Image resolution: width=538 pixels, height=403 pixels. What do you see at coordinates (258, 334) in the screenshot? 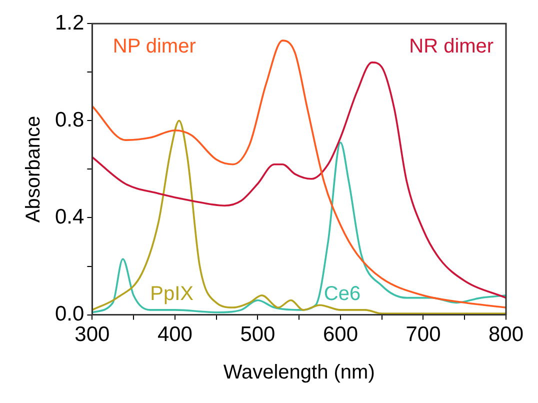
I see `x-tick-label: 500` at bounding box center [258, 334].